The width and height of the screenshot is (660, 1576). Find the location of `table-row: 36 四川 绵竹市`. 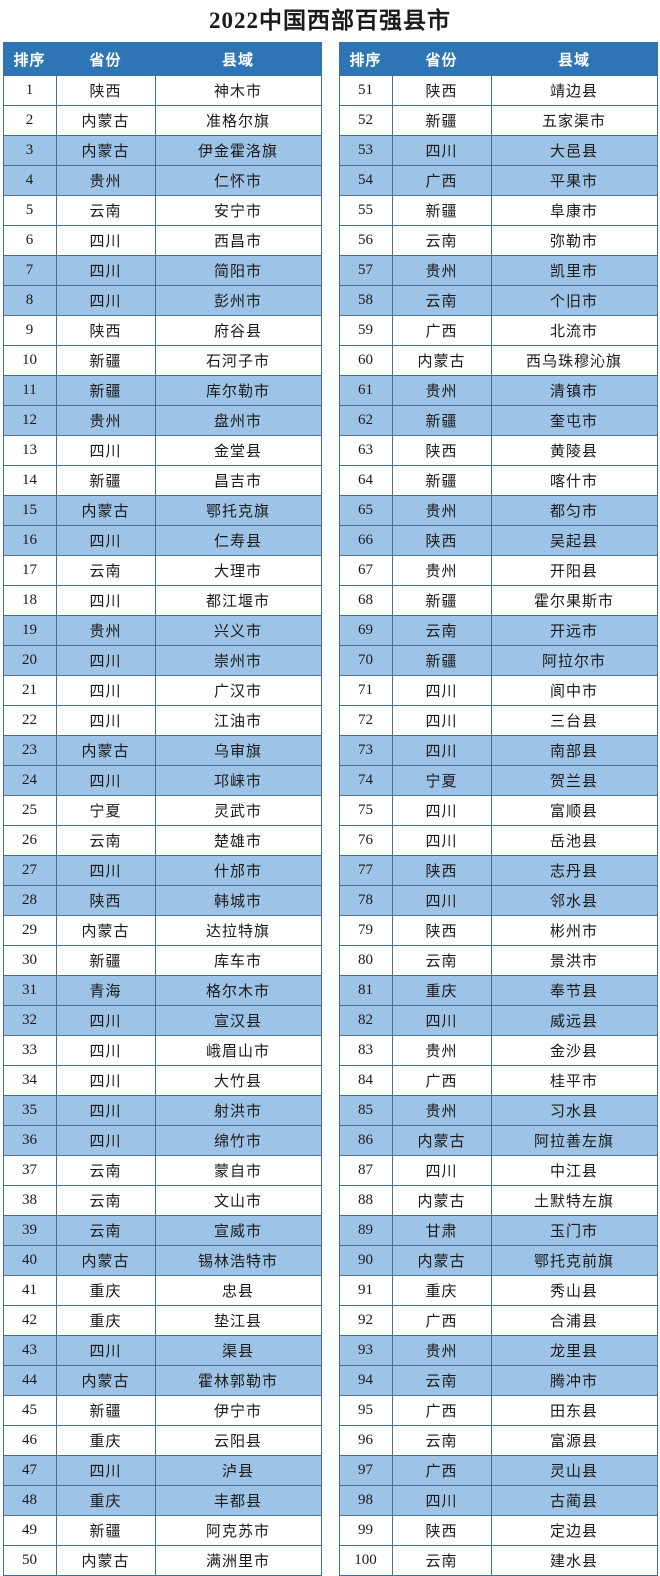

table-row: 36 四川 绵竹市 is located at coordinates (162, 1140).